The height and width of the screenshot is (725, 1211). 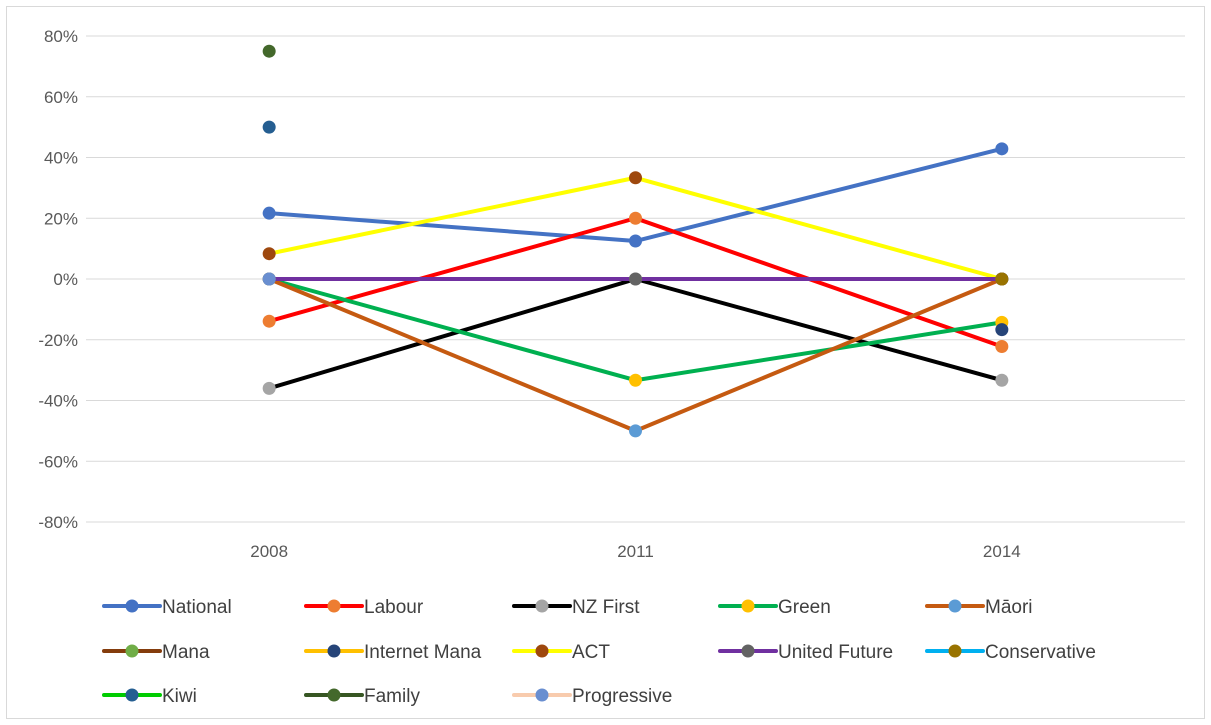 I want to click on legend-entry: Green, so click(x=774, y=607).